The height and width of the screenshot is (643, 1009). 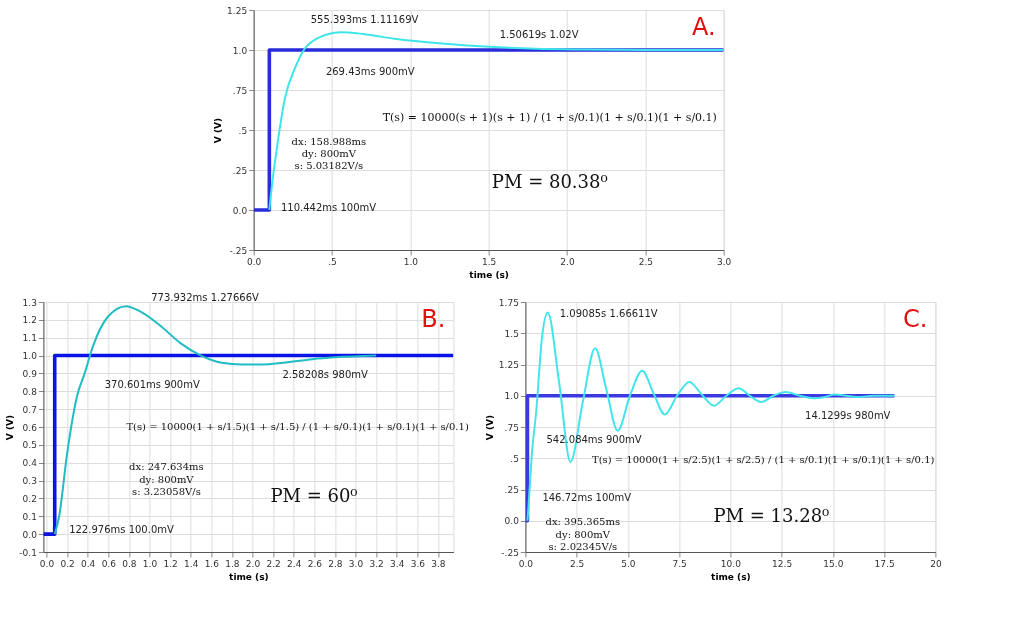 What do you see at coordinates (325, 375) in the screenshot?
I see `annotation: 2.58208s 980mV` at bounding box center [325, 375].